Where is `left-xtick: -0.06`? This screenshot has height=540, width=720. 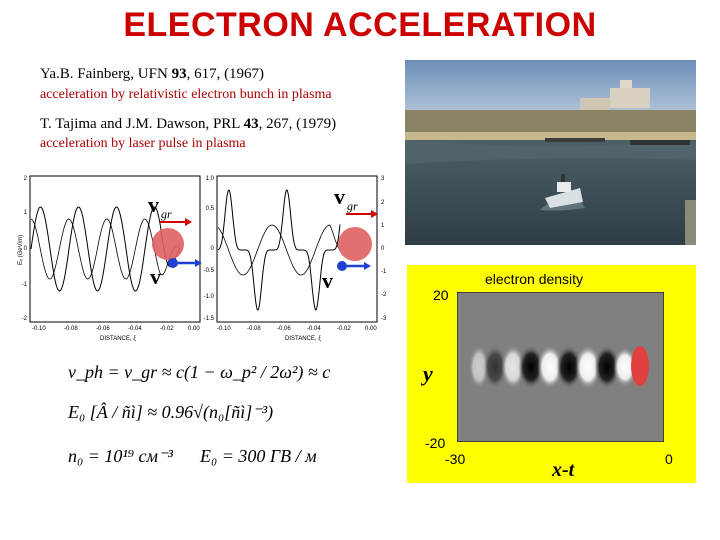
left-xtick: -0.06 is located at coordinates (103, 329).